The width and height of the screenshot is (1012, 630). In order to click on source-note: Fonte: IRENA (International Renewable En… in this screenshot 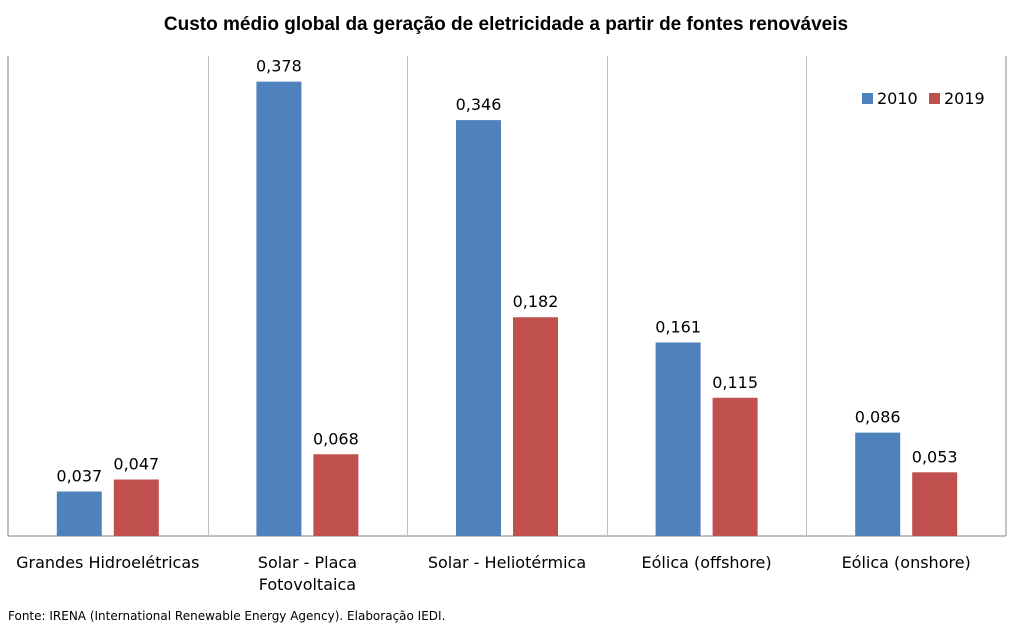, I will do `click(227, 616)`.